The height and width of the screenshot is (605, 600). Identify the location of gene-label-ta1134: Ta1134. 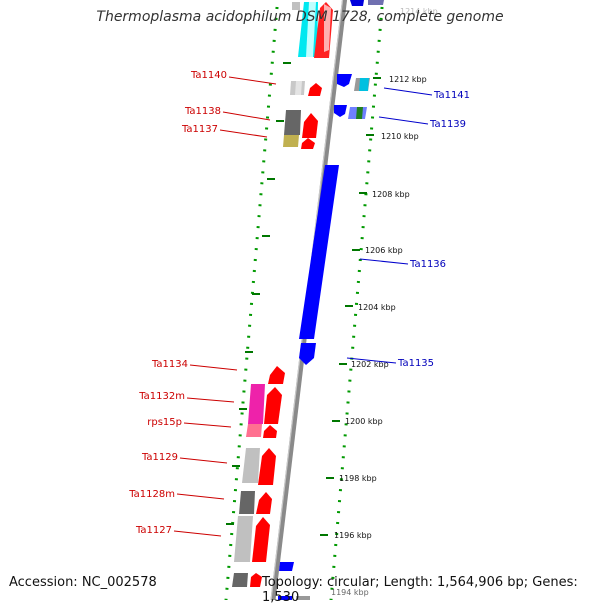
(169, 364).